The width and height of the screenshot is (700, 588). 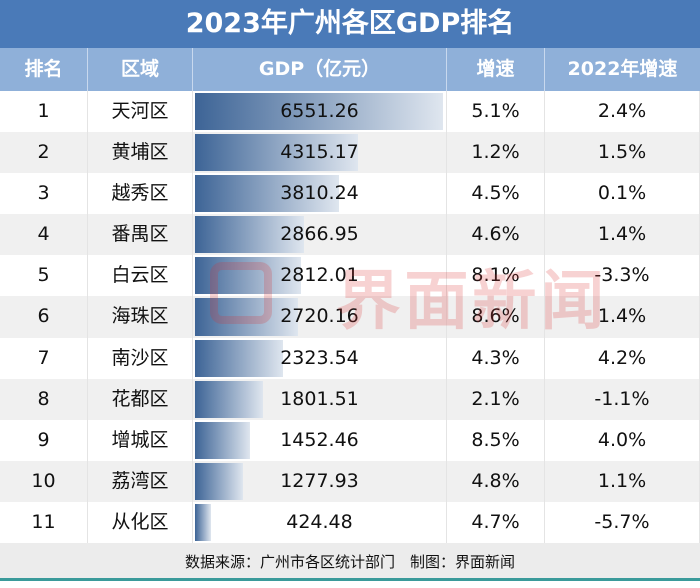 I want to click on growth-cell: 8.1%, so click(x=496, y=276).